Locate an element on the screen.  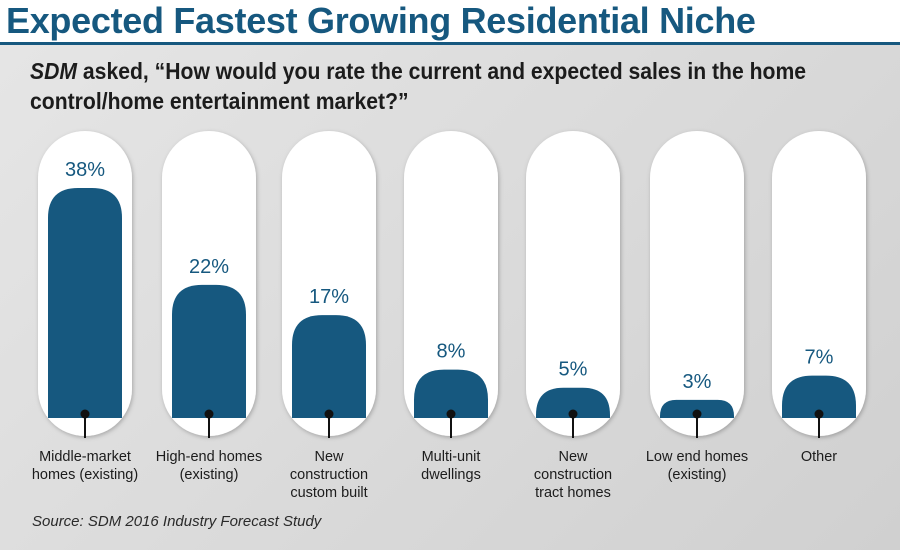
category-label-4: Multi-unit dwellings is located at coordinates (451, 466).